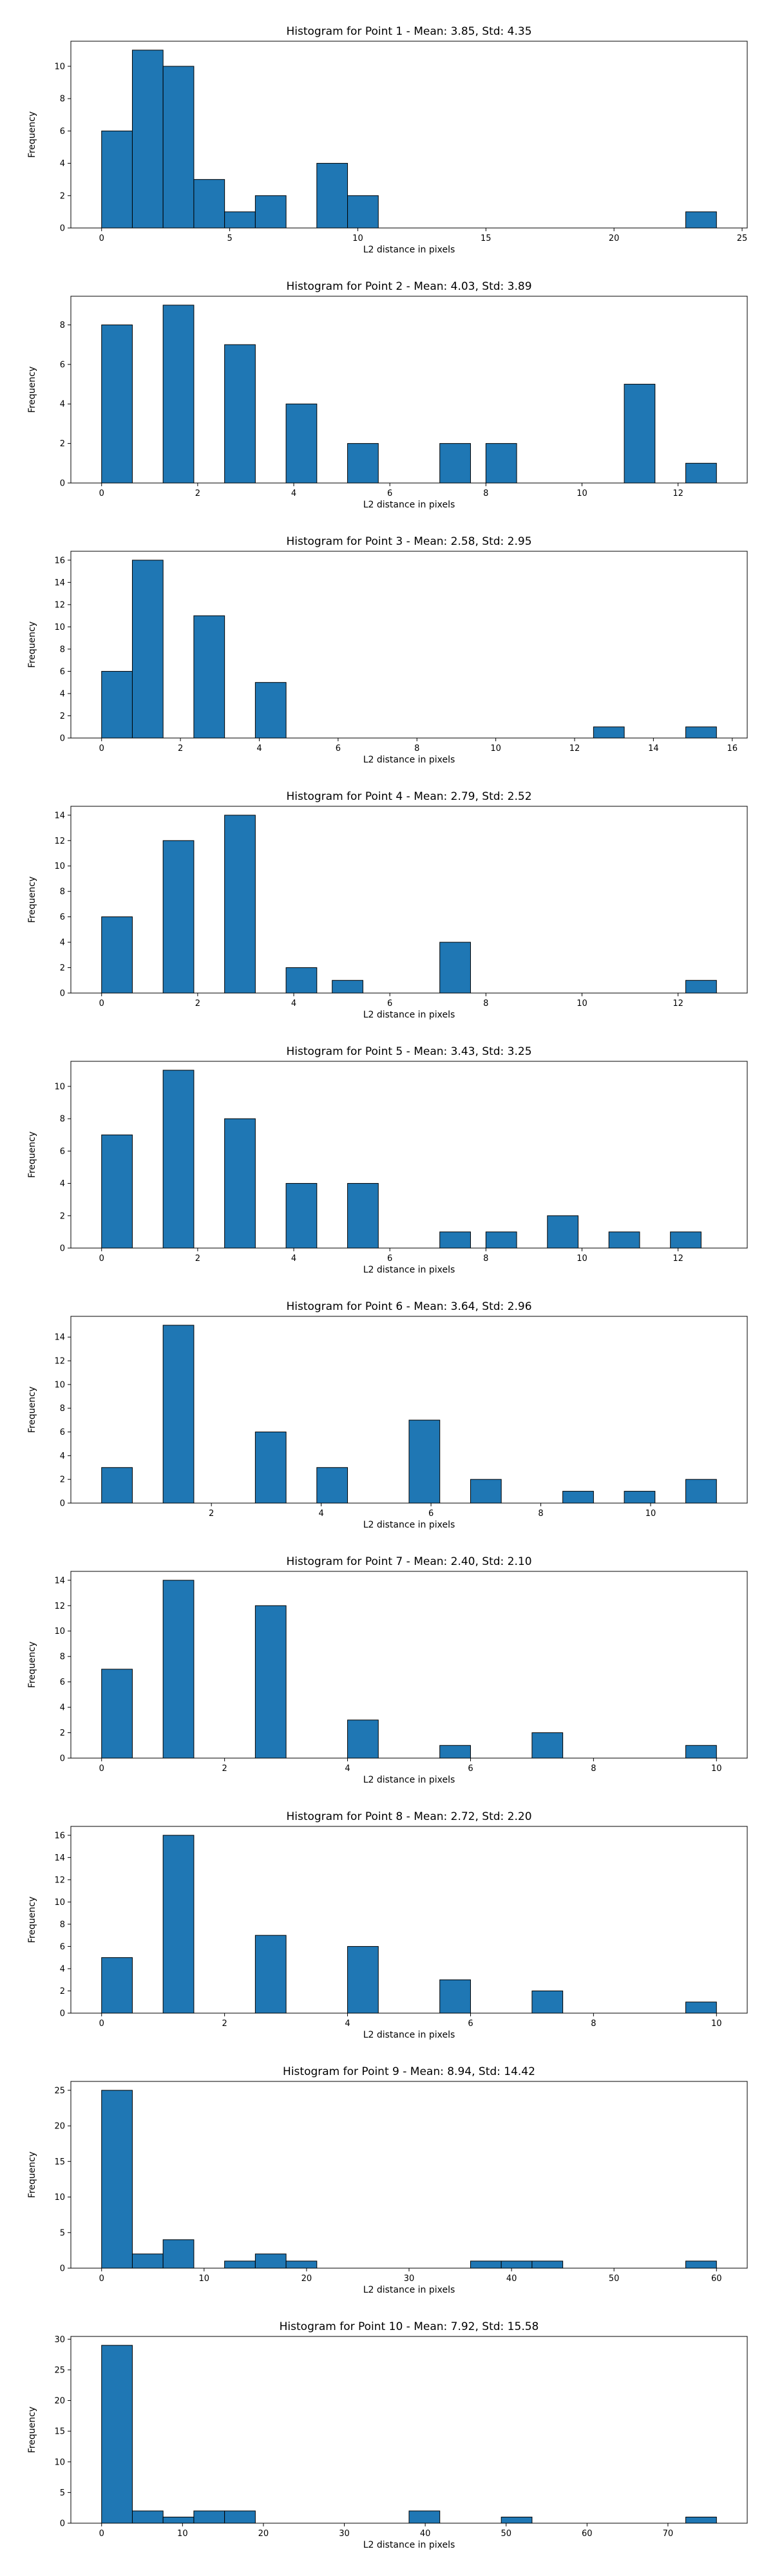  What do you see at coordinates (614, 2279) in the screenshot?
I see `x-tick-label: 50` at bounding box center [614, 2279].